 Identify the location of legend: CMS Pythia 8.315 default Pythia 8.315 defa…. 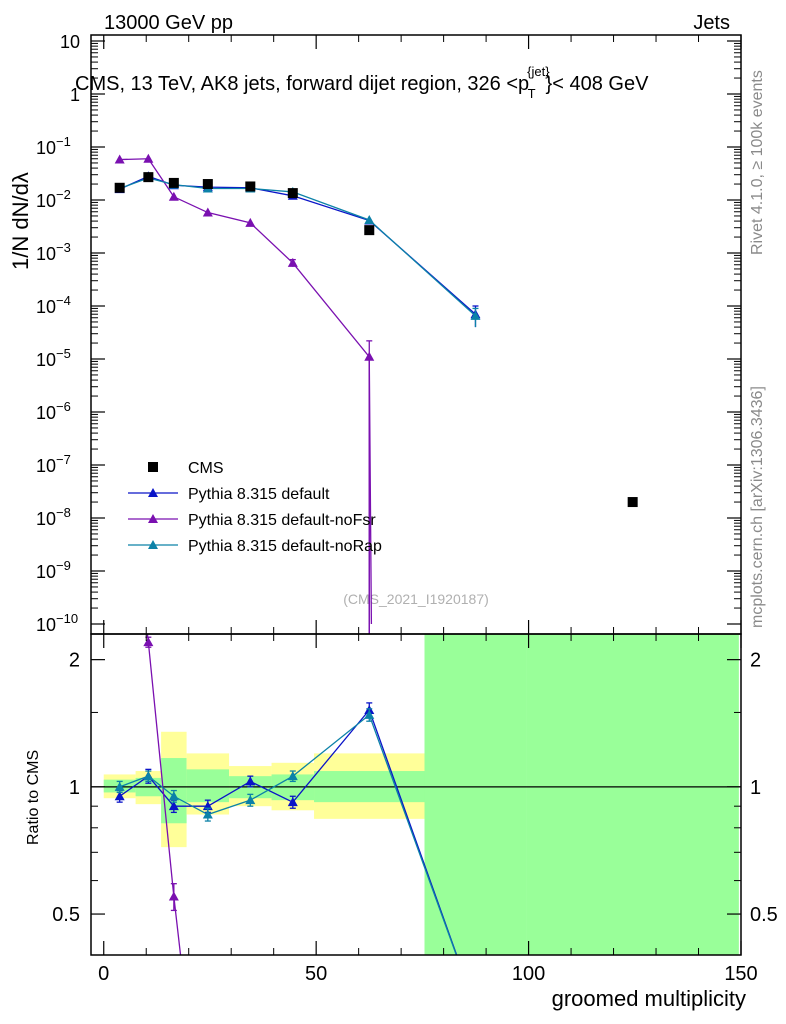
(255, 507).